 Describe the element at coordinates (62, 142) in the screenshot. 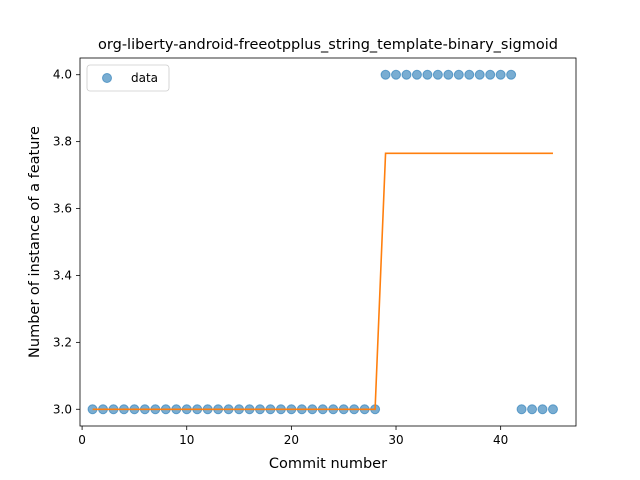

I see `y-tick-label: 3.8` at that location.